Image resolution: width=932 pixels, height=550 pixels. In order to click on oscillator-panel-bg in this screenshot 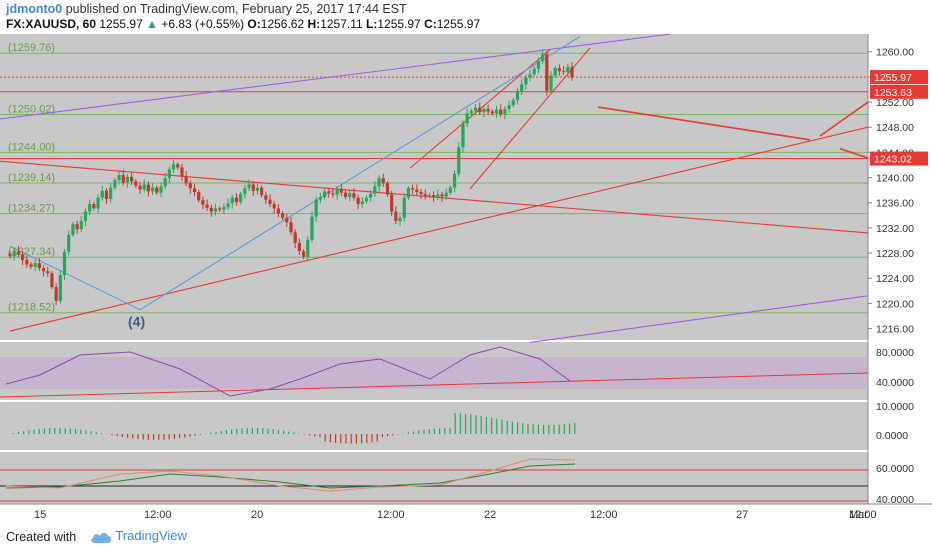, I will do `click(434, 478)`.